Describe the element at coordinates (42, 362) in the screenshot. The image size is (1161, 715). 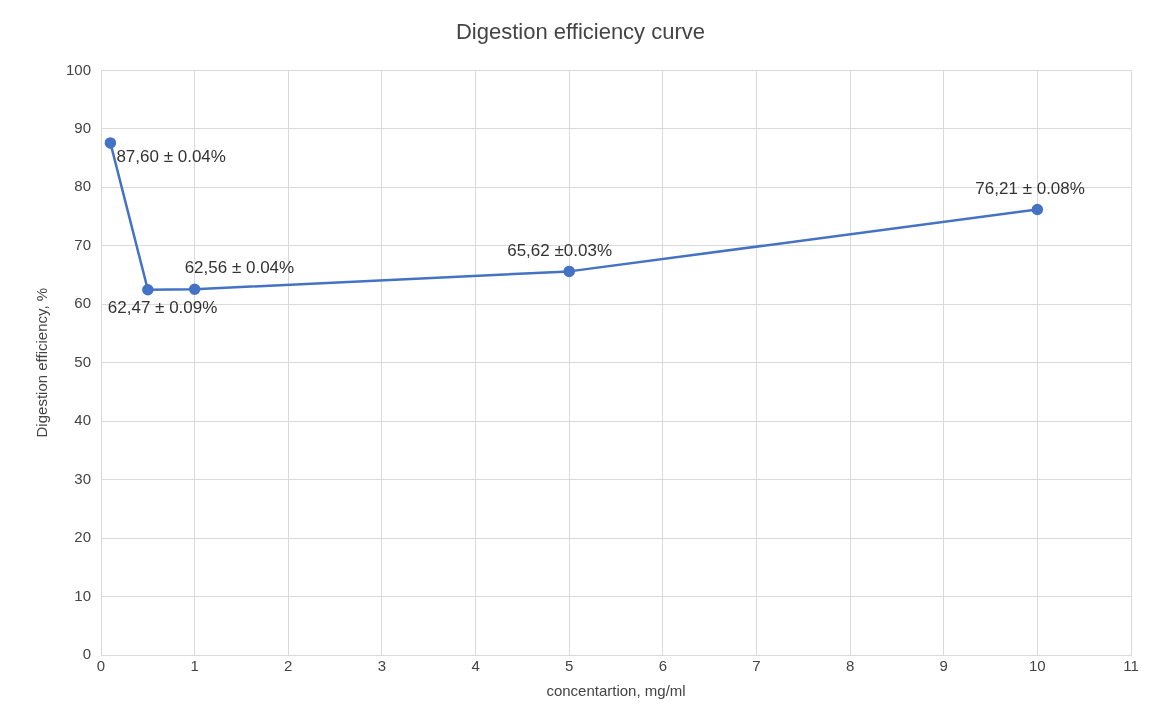
I see `y-axis-title: Digestion efficiency, %` at that location.